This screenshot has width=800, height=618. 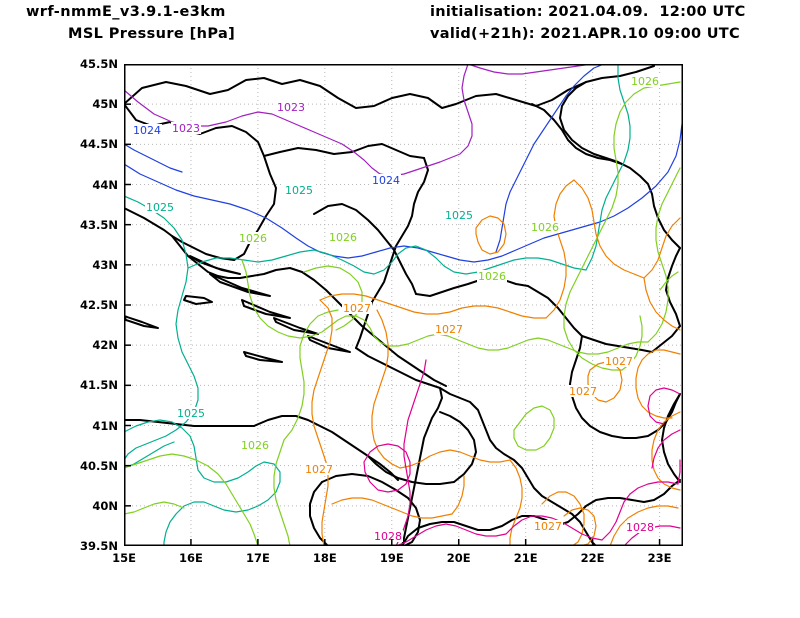 What do you see at coordinates (99, 385) in the screenshot?
I see `y-tick-label: 41.5N` at bounding box center [99, 385].